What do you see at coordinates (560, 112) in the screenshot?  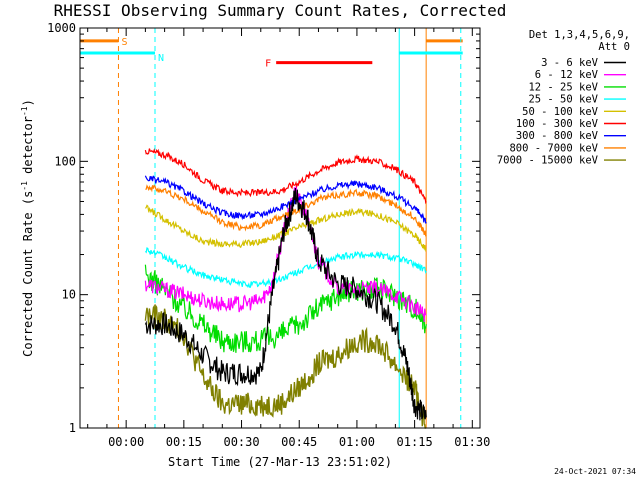 I see `legend-item-label: 50 - 100 keV` at bounding box center [560, 112].